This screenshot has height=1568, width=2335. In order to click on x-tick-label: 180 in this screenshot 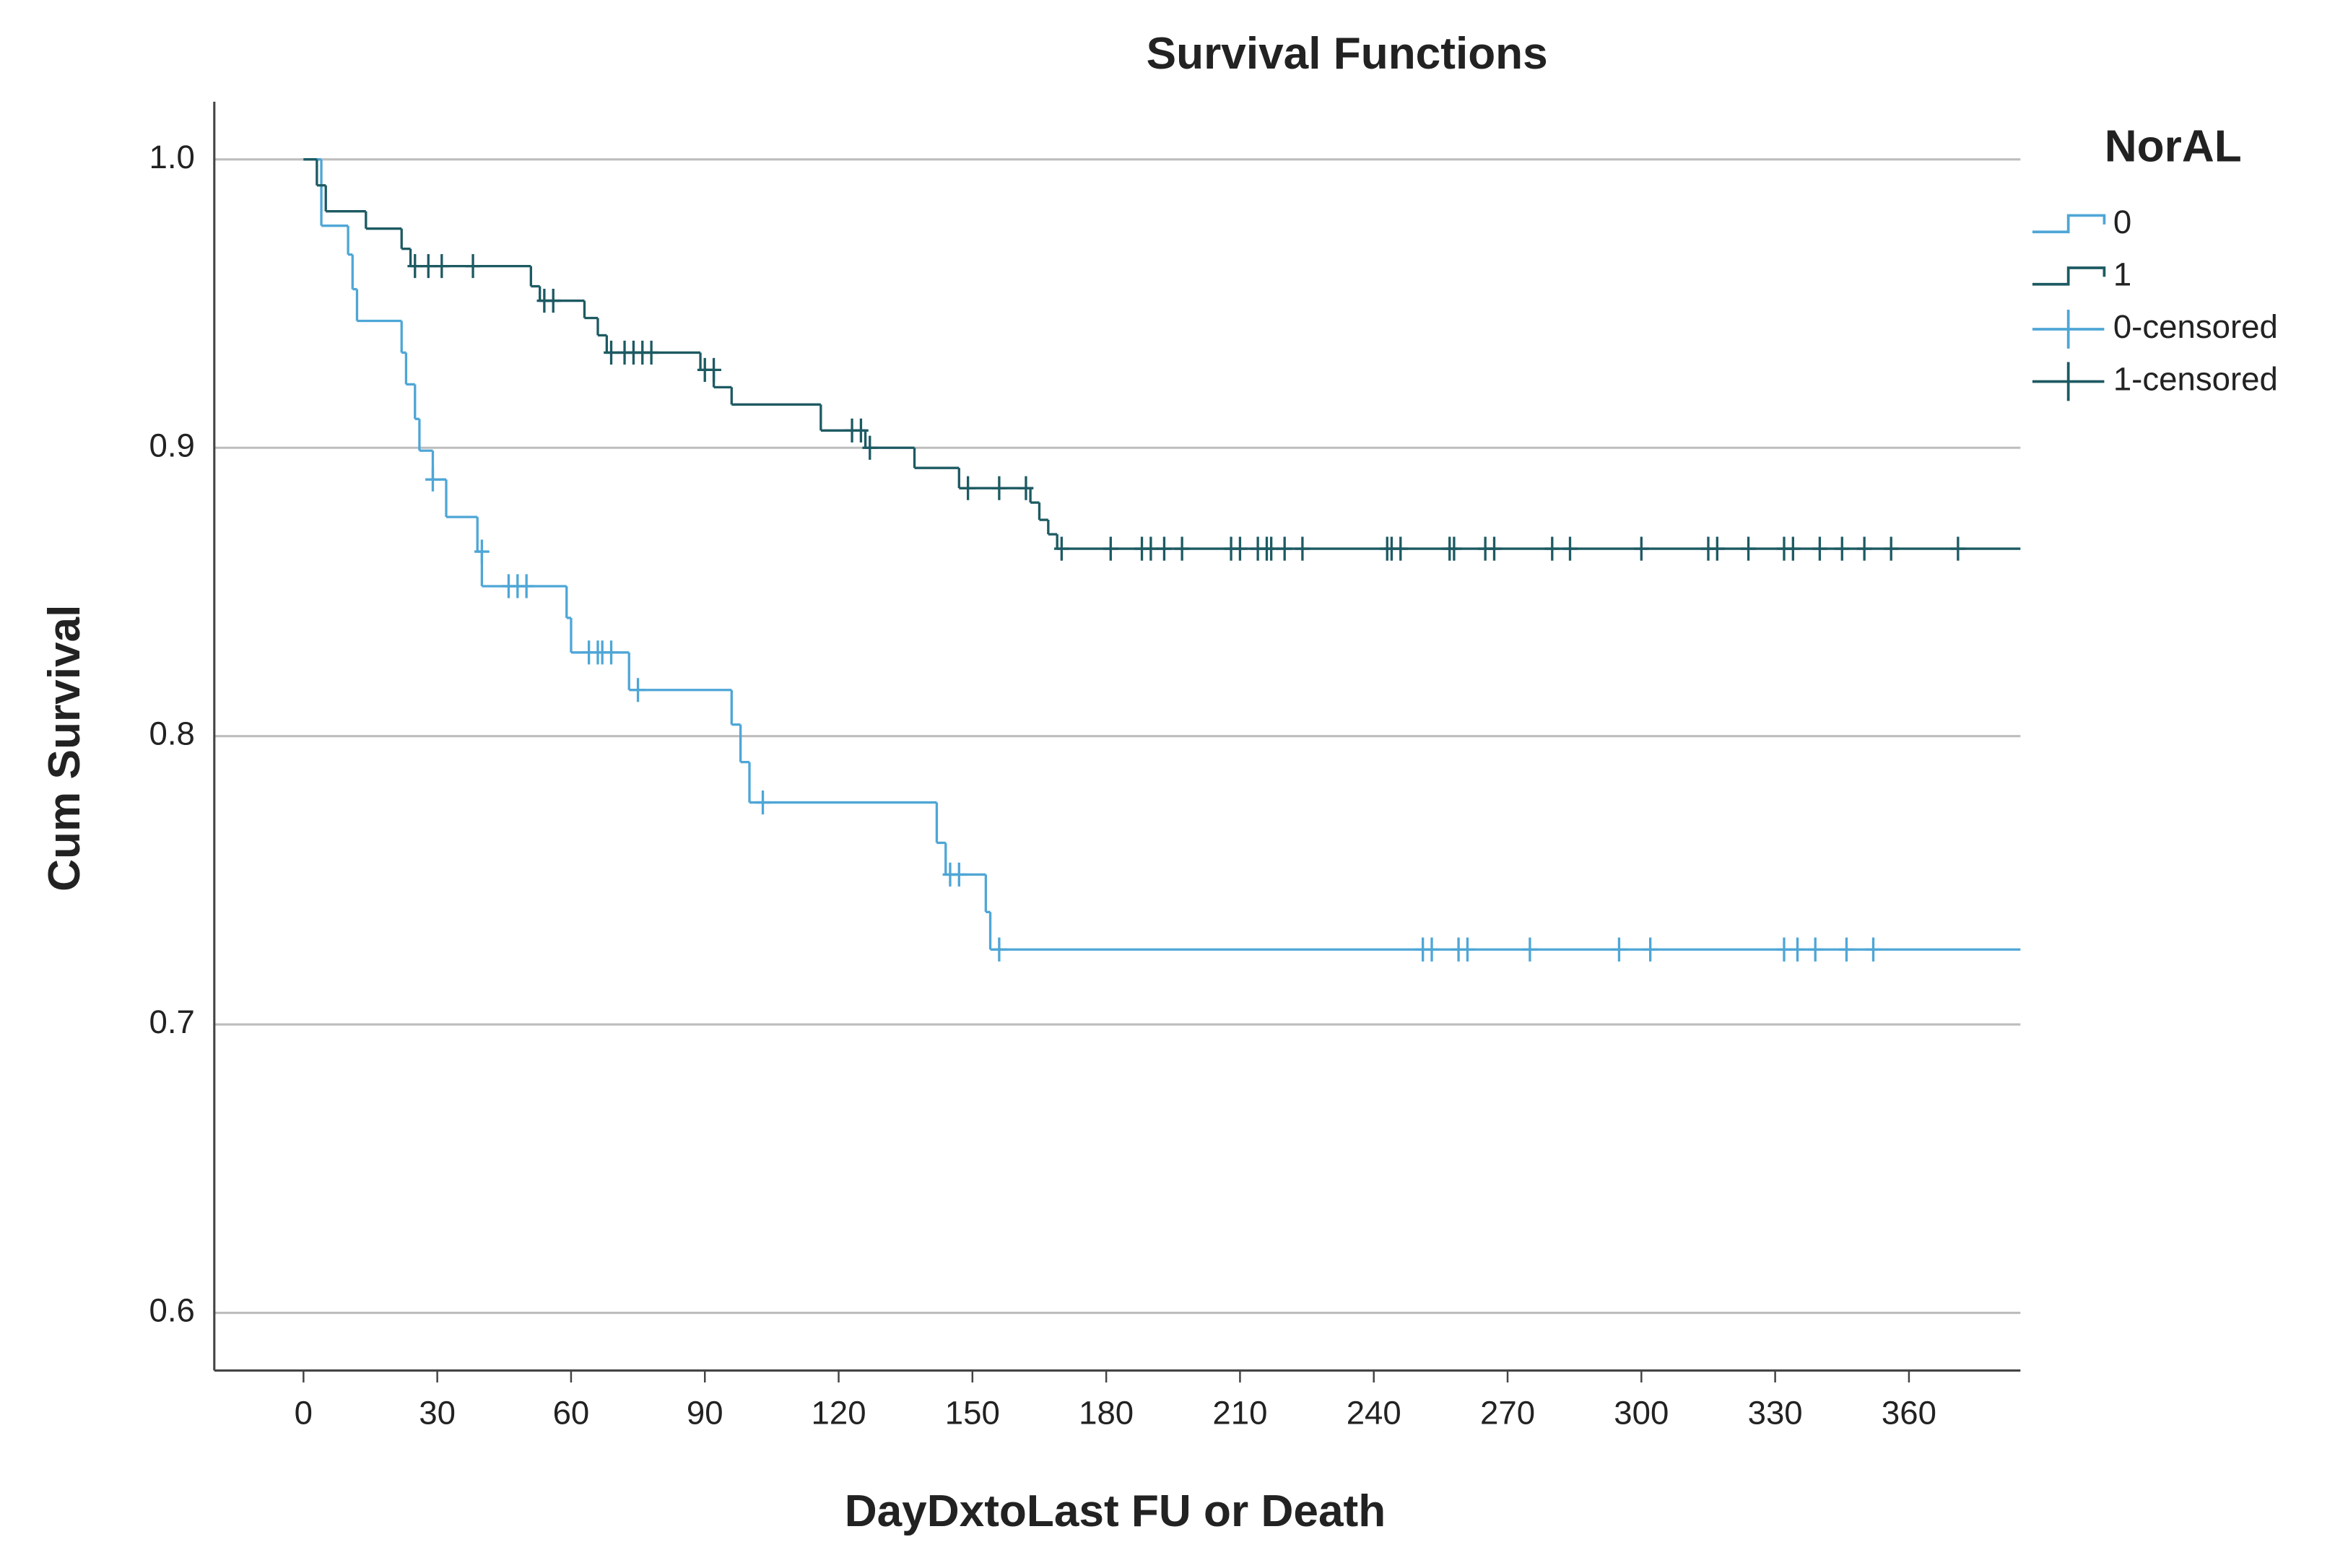, I will do `click(1106, 1413)`.